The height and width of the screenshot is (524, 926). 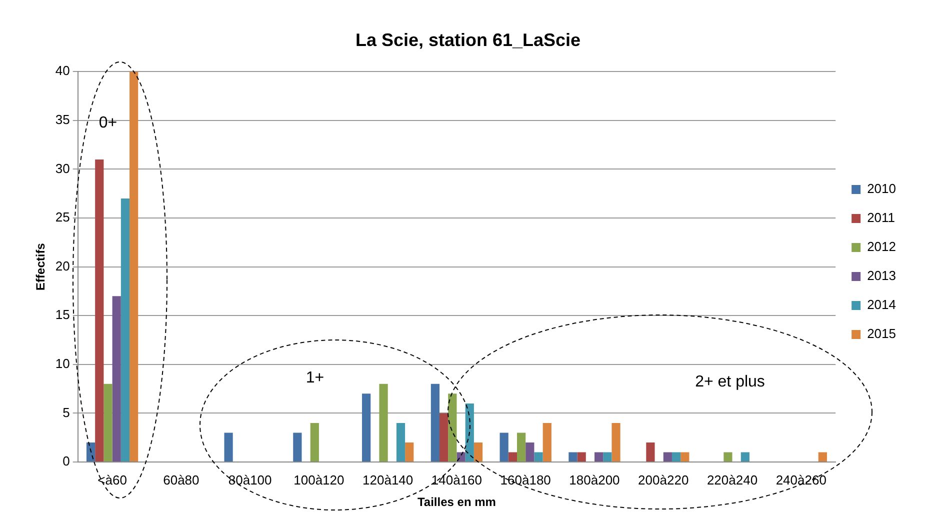 What do you see at coordinates (881, 246) in the screenshot?
I see `legend-label: 2012` at bounding box center [881, 246].